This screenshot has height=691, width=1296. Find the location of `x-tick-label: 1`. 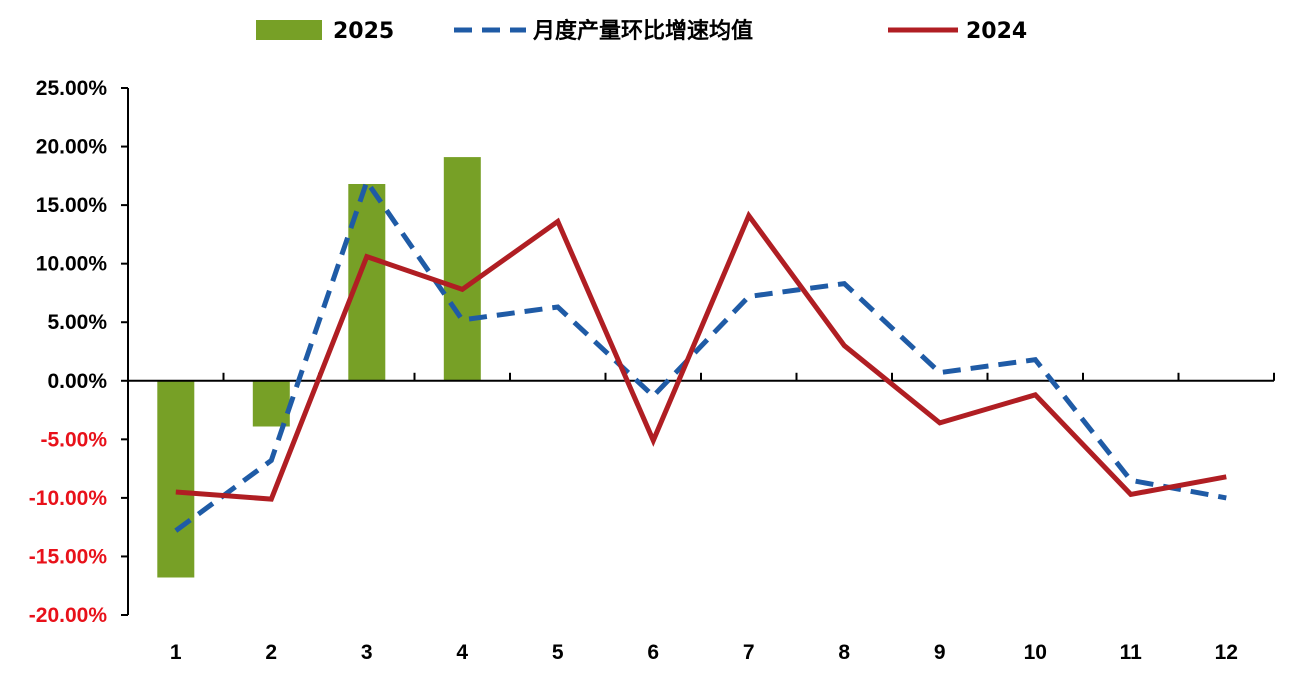

x-tick-label: 1 is located at coordinates (176, 652).